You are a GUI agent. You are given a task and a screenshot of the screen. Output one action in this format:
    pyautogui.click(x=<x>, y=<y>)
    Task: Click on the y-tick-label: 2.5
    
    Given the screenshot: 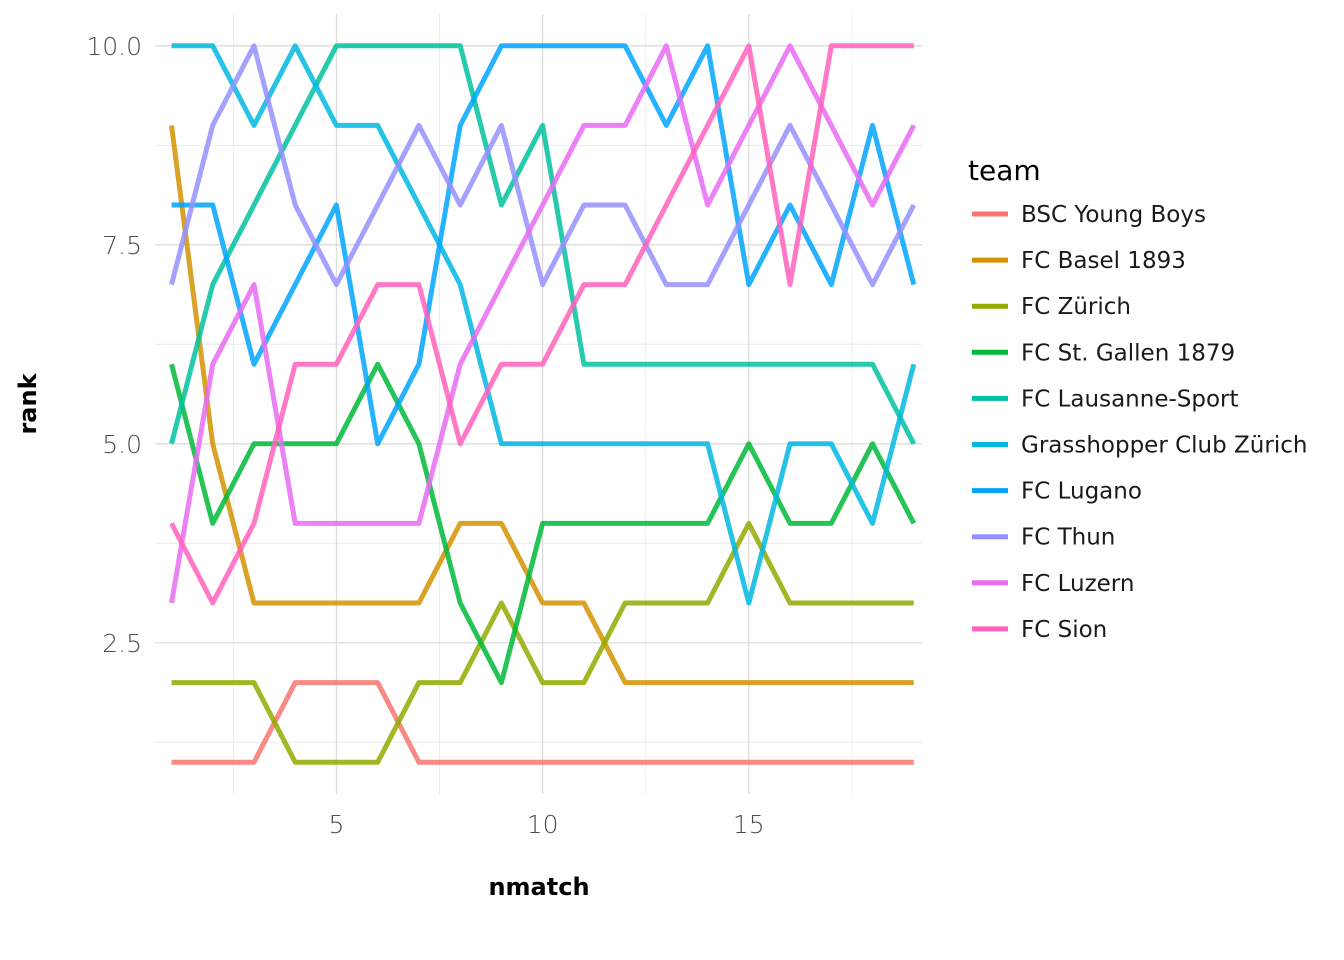 What is the action you would take?
    pyautogui.click(x=122, y=643)
    